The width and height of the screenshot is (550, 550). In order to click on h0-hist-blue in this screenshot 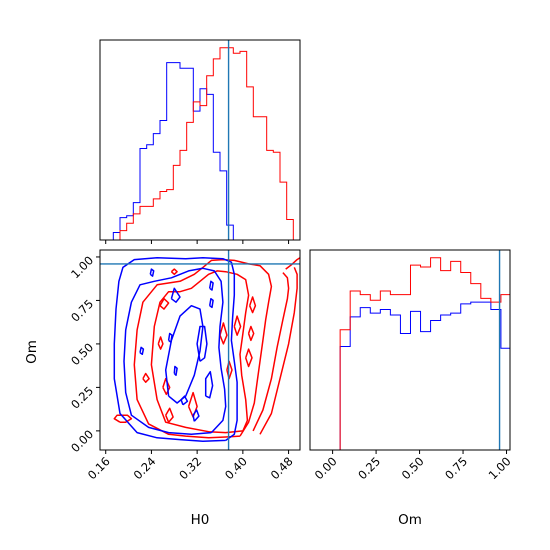, I will do `click(200, 151)`.